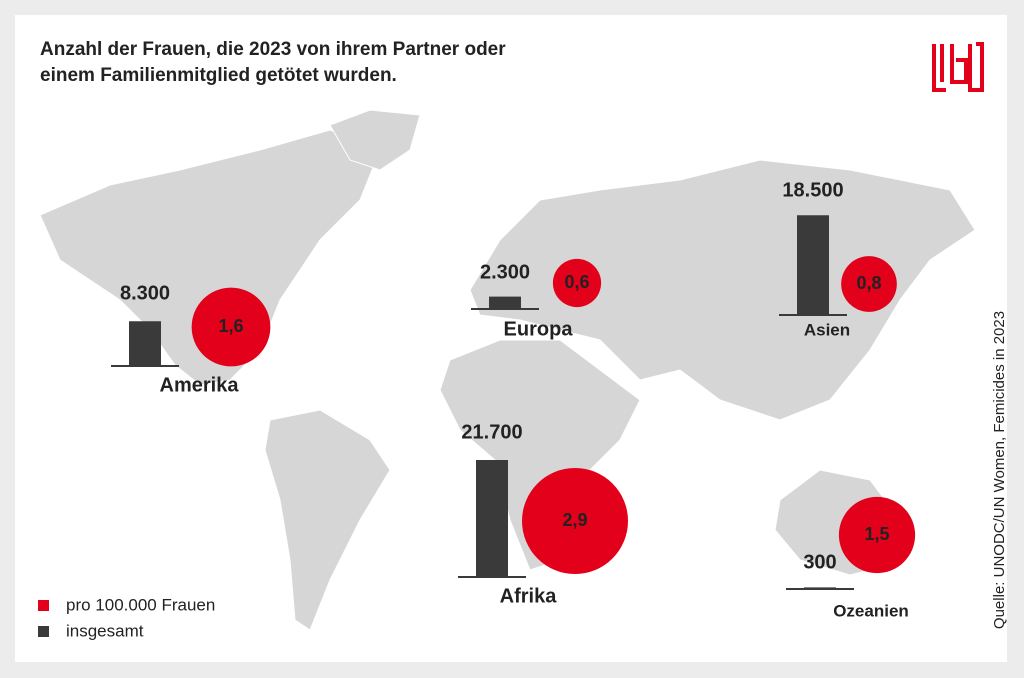  Describe the element at coordinates (200, 385) in the screenshot. I see `region-name: Amerika` at that location.